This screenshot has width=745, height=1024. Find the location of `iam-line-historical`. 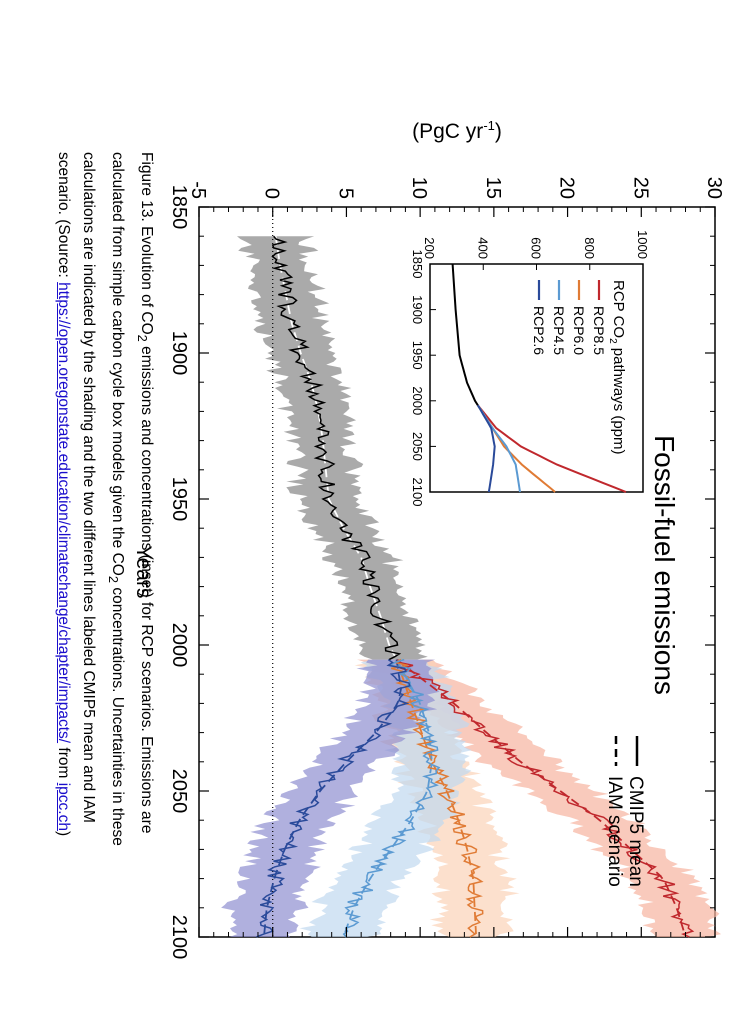

iam-line-historical is located at coordinates (335, 447).